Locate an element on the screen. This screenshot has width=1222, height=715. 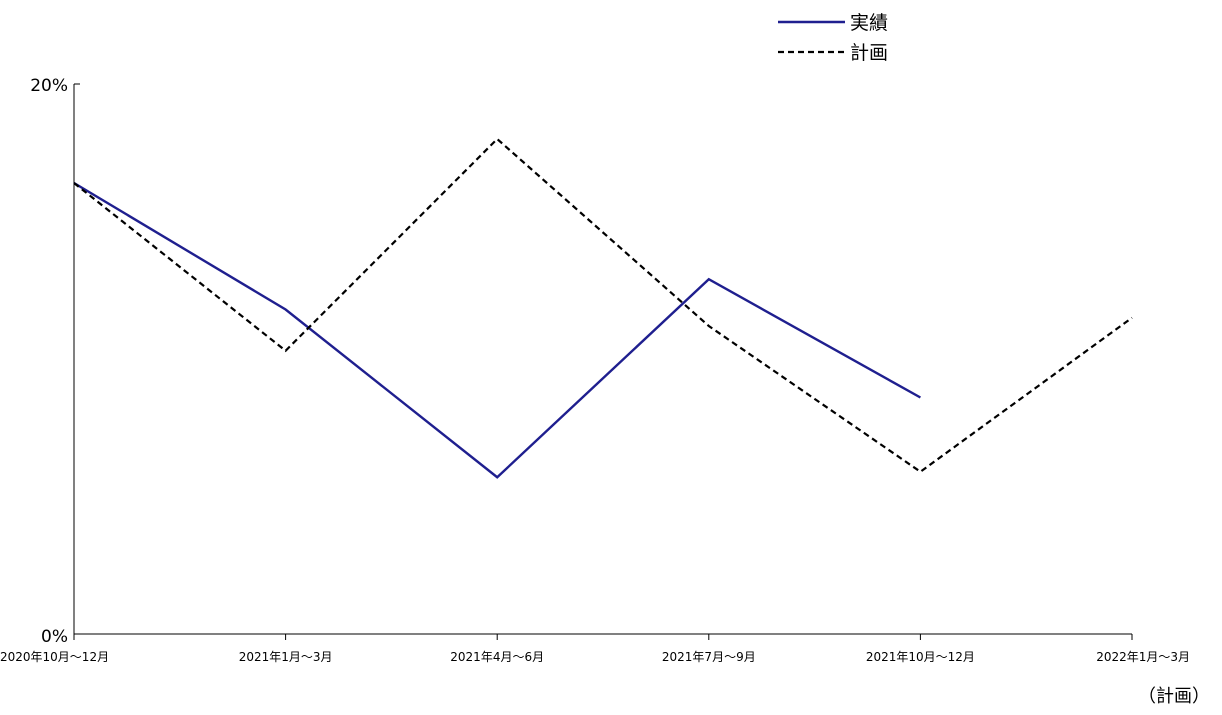
footnote: （計画） is located at coordinates (1174, 696).